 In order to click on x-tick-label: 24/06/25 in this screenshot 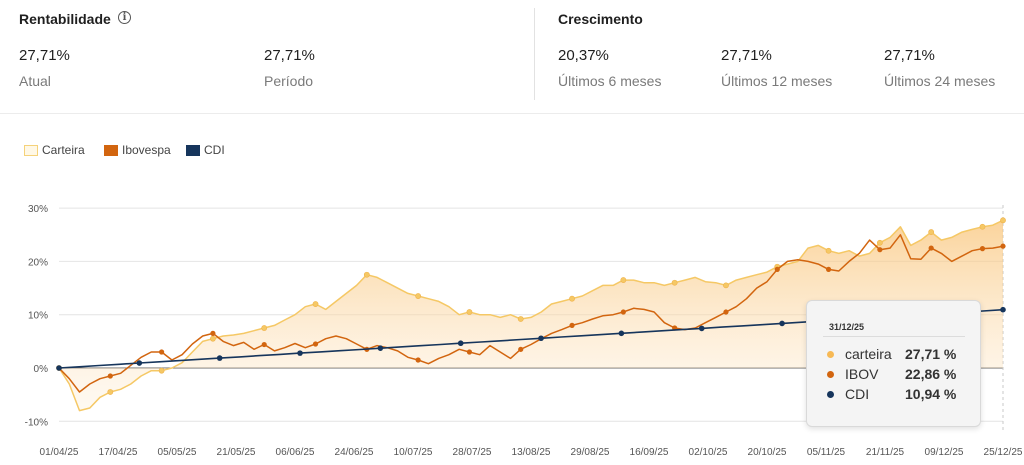, I will do `click(354, 452)`.